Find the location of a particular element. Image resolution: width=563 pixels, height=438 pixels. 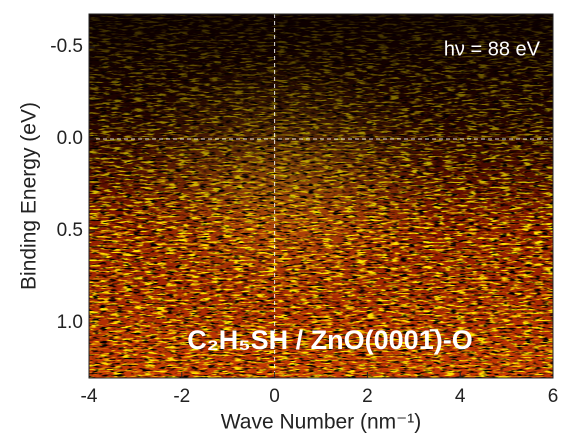

x-tick-label: 0 is located at coordinates (274, 396).